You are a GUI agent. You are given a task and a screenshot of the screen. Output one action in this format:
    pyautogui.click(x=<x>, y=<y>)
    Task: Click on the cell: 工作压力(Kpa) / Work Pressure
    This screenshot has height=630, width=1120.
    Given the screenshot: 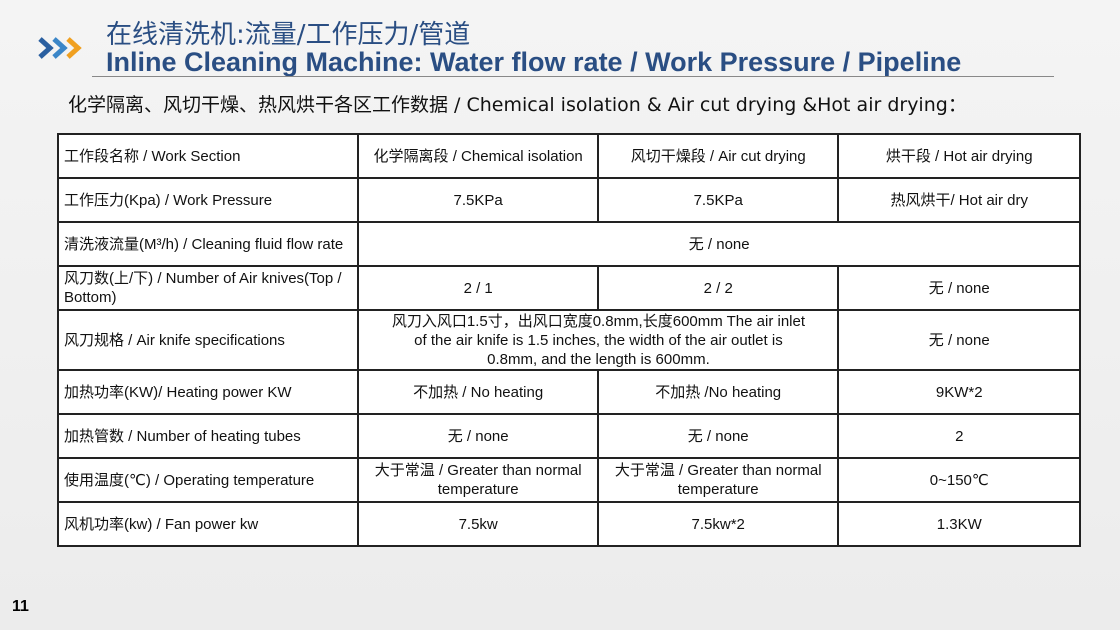 What is the action you would take?
    pyautogui.click(x=208, y=200)
    